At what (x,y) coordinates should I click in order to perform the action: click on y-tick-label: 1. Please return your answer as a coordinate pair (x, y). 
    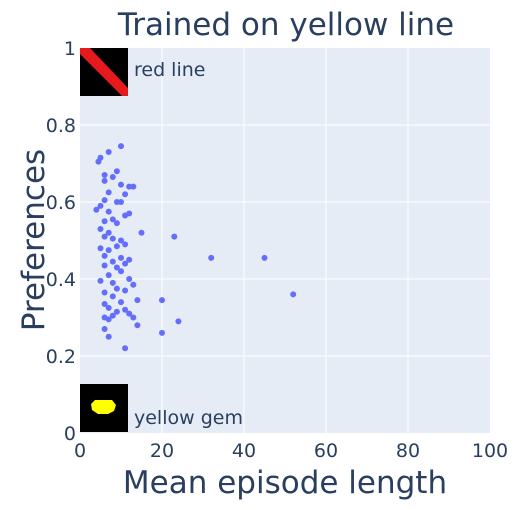
    Looking at the image, I should click on (70, 49).